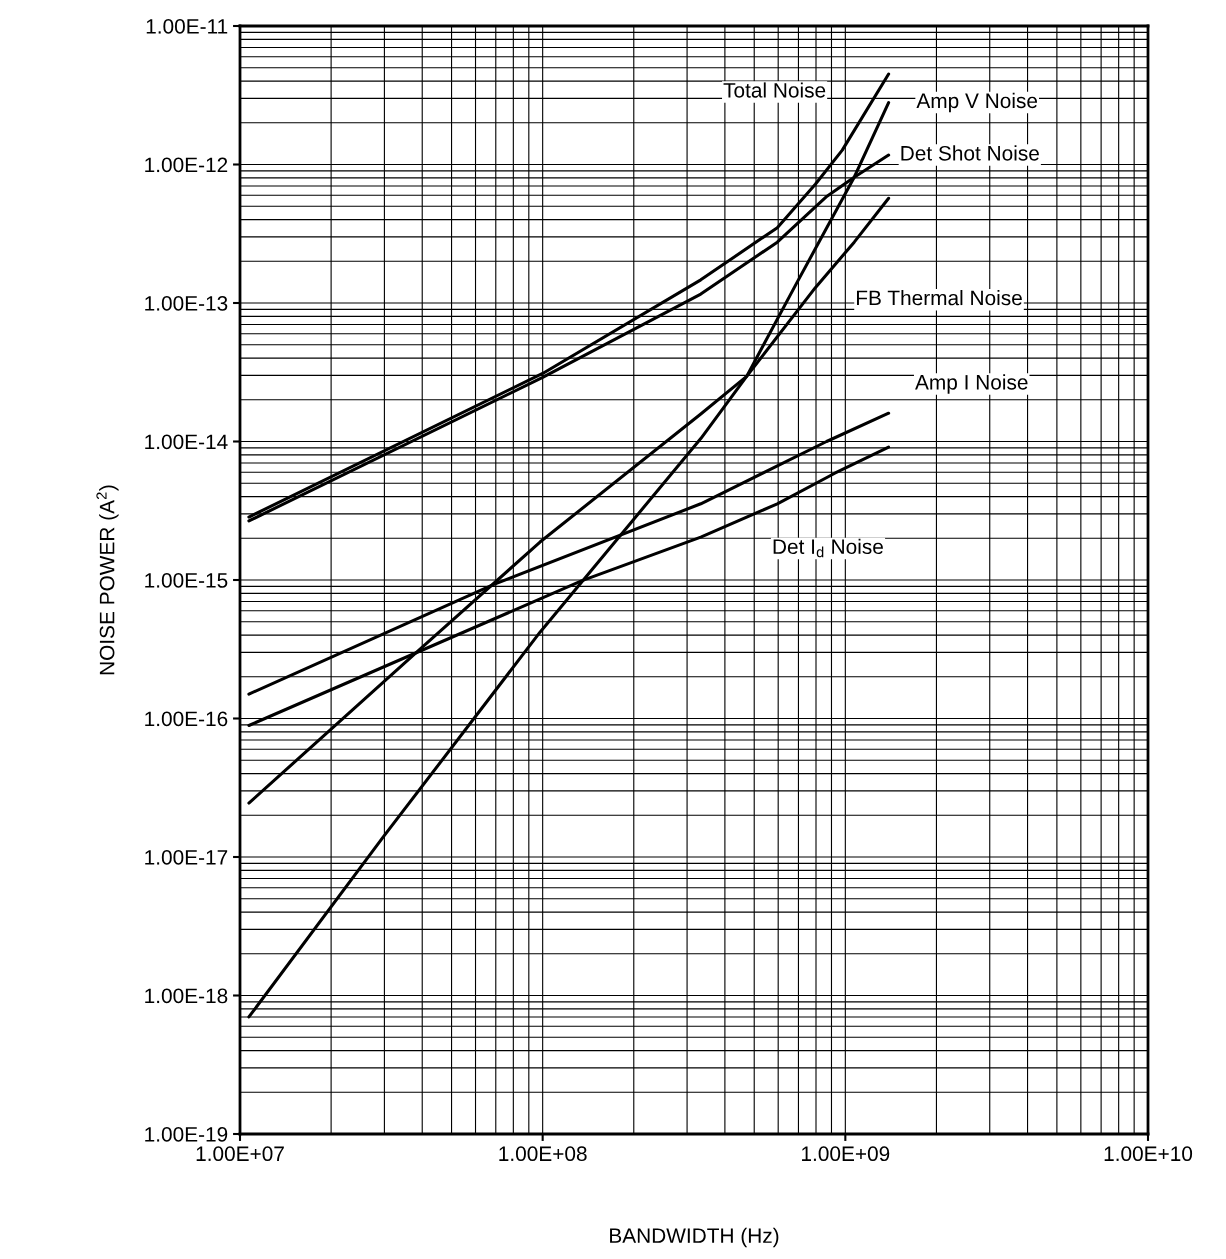  What do you see at coordinates (970, 153) in the screenshot?
I see `series-label: Det Shot Noise` at bounding box center [970, 153].